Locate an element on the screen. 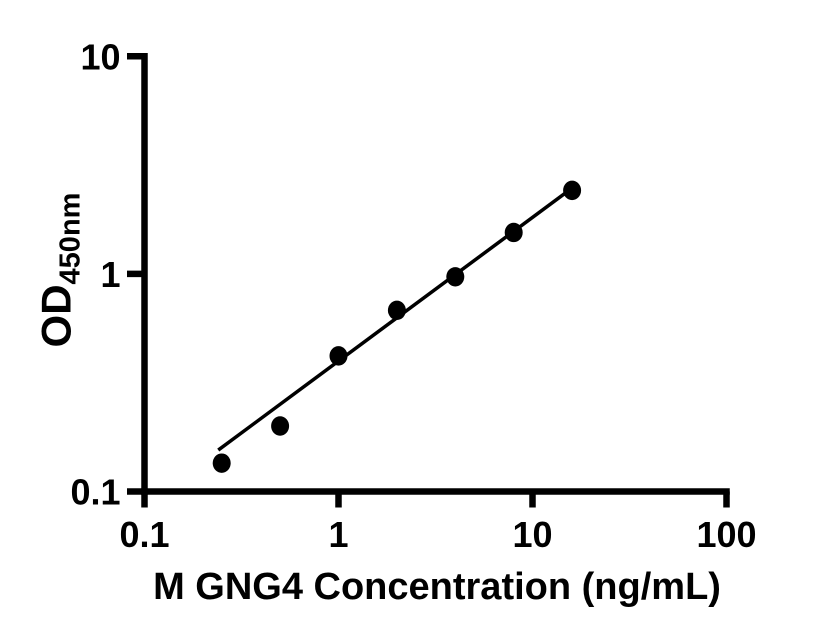 This screenshot has width=816, height=640. y-axis-title-subscript: 450nm is located at coordinates (70, 238).